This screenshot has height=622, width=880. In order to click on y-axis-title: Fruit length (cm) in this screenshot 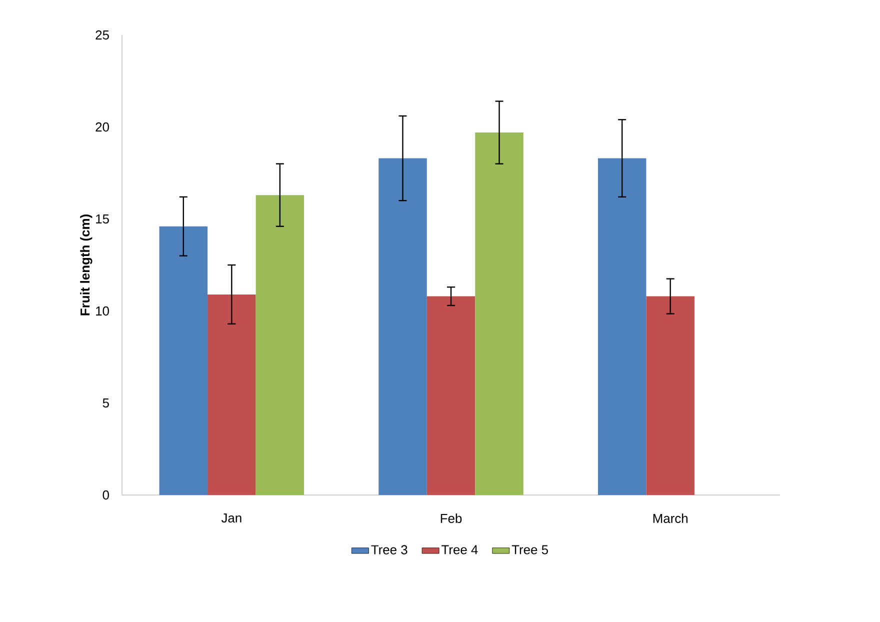, I will do `click(86, 265)`.